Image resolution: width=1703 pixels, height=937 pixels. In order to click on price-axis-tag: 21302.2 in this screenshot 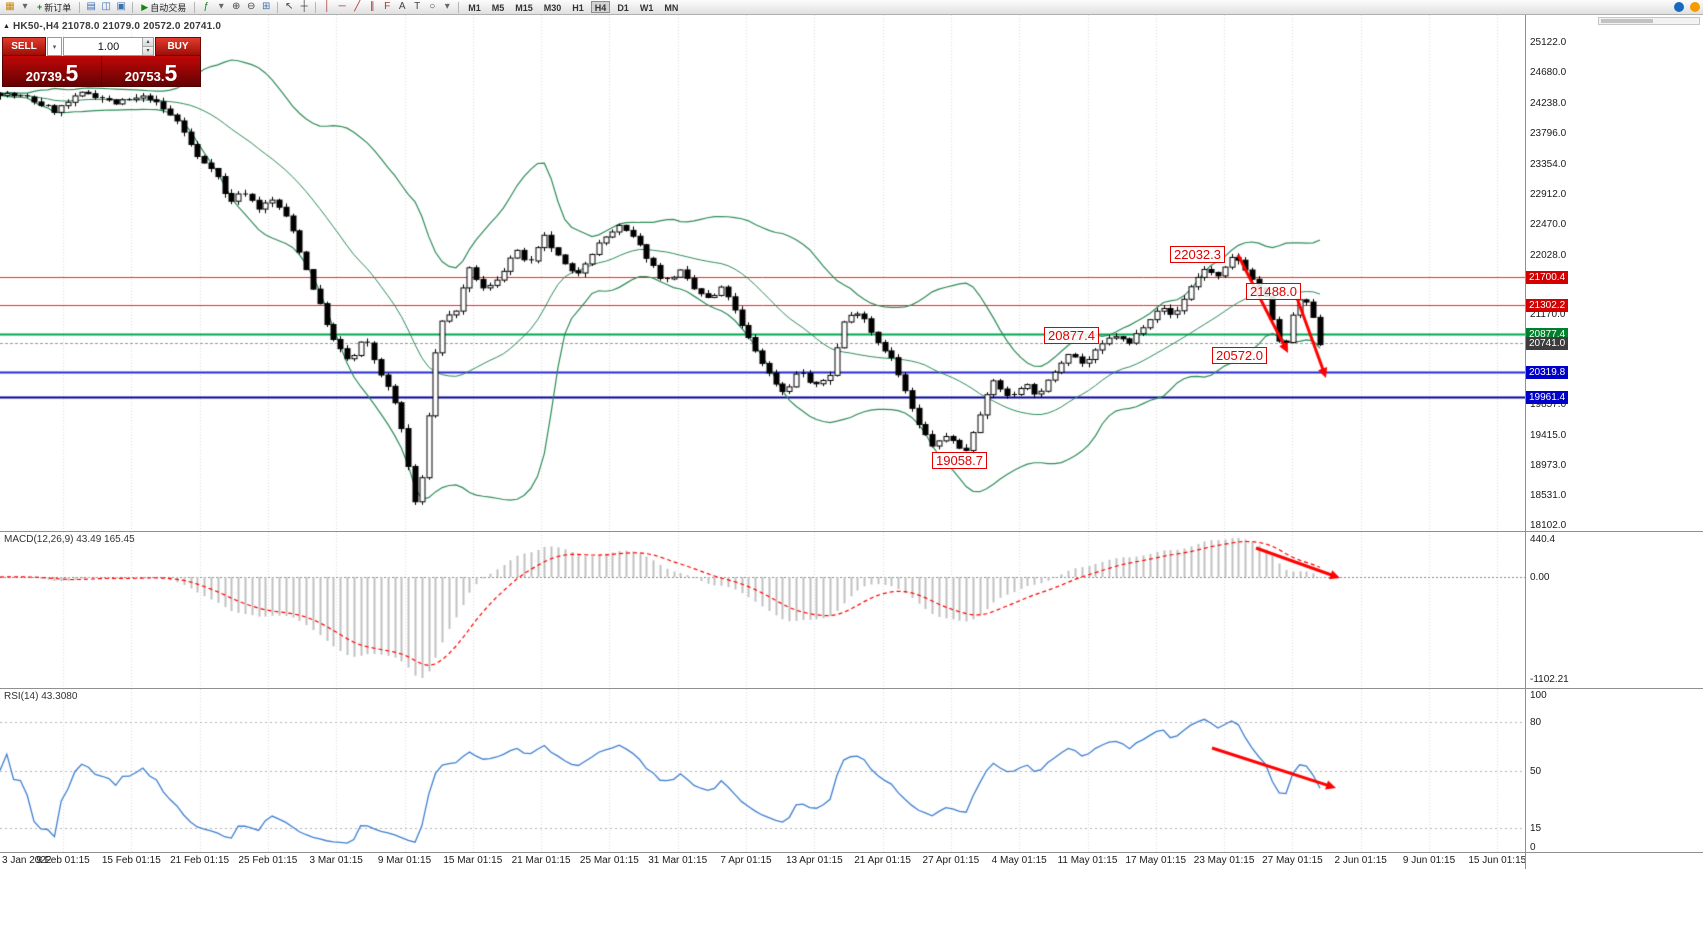, I will do `click(1547, 305)`.